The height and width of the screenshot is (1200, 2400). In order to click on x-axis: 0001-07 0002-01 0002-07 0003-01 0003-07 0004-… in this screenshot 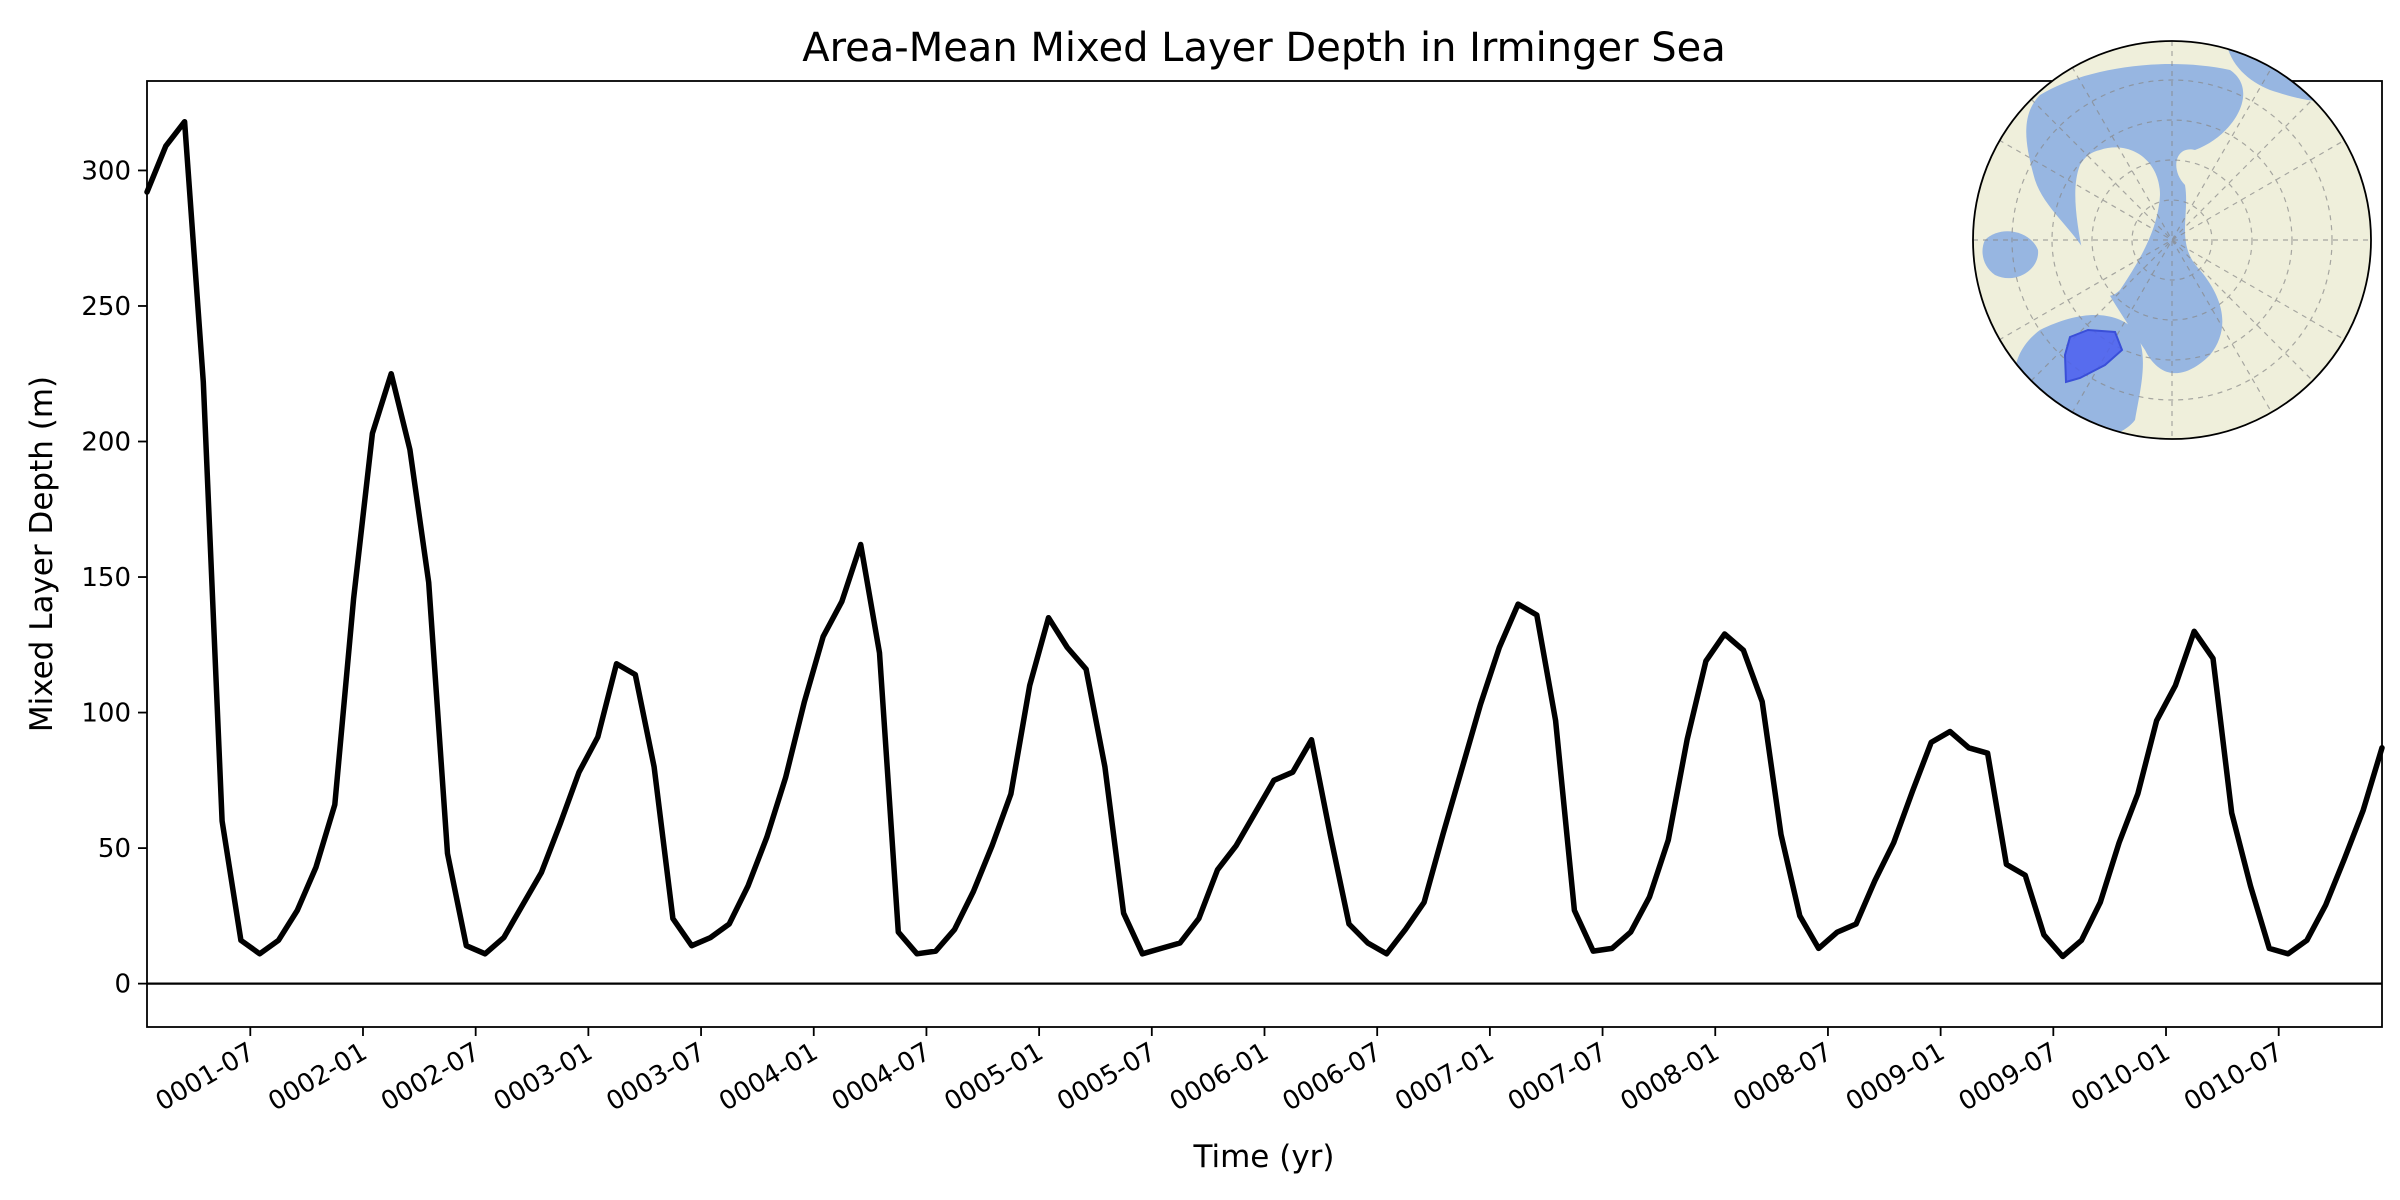, I will do `click(1219, 1072)`.